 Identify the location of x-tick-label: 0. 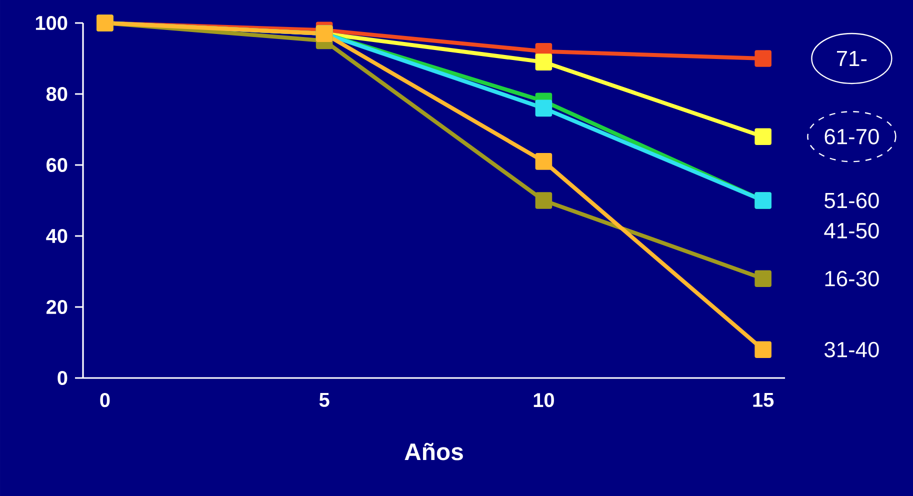
(105, 400).